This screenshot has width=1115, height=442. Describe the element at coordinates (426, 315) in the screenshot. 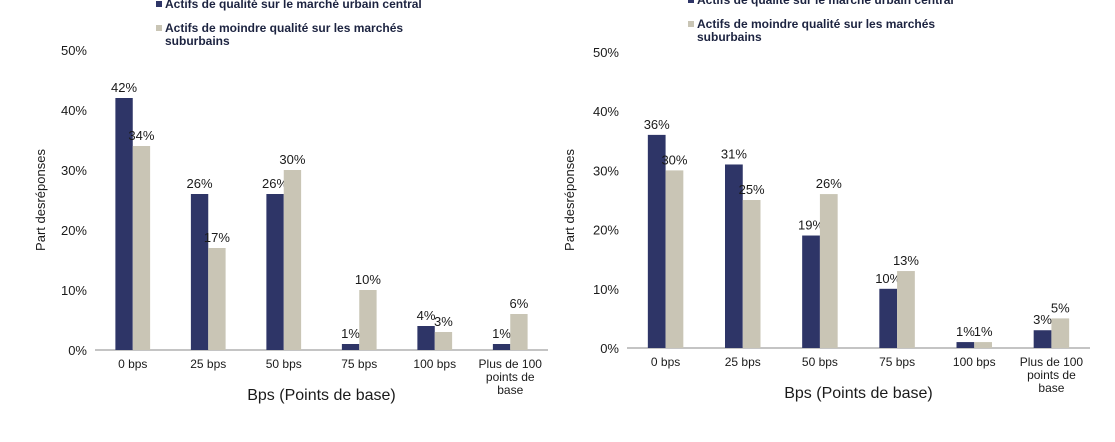

I see `data-label-1-5: 4%` at that location.